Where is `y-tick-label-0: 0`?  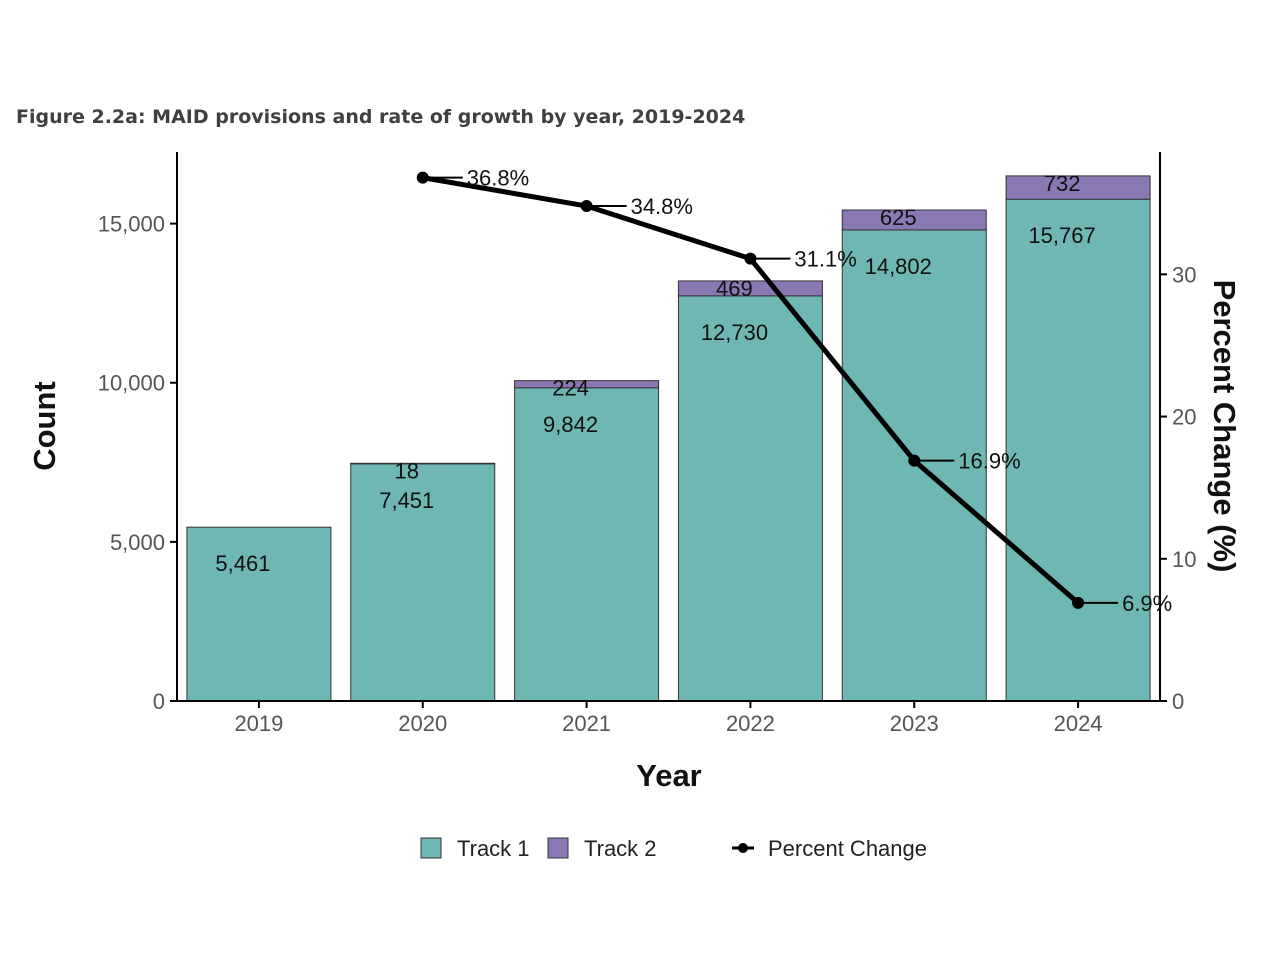
y-tick-label-0: 0 is located at coordinates (159, 701).